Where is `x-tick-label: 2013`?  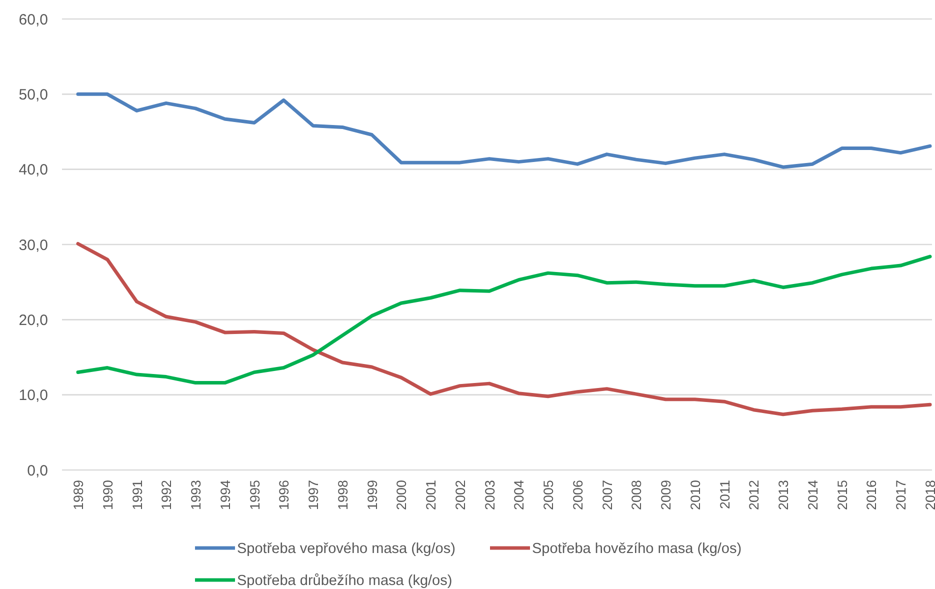
x-tick-label: 2013 is located at coordinates (784, 495).